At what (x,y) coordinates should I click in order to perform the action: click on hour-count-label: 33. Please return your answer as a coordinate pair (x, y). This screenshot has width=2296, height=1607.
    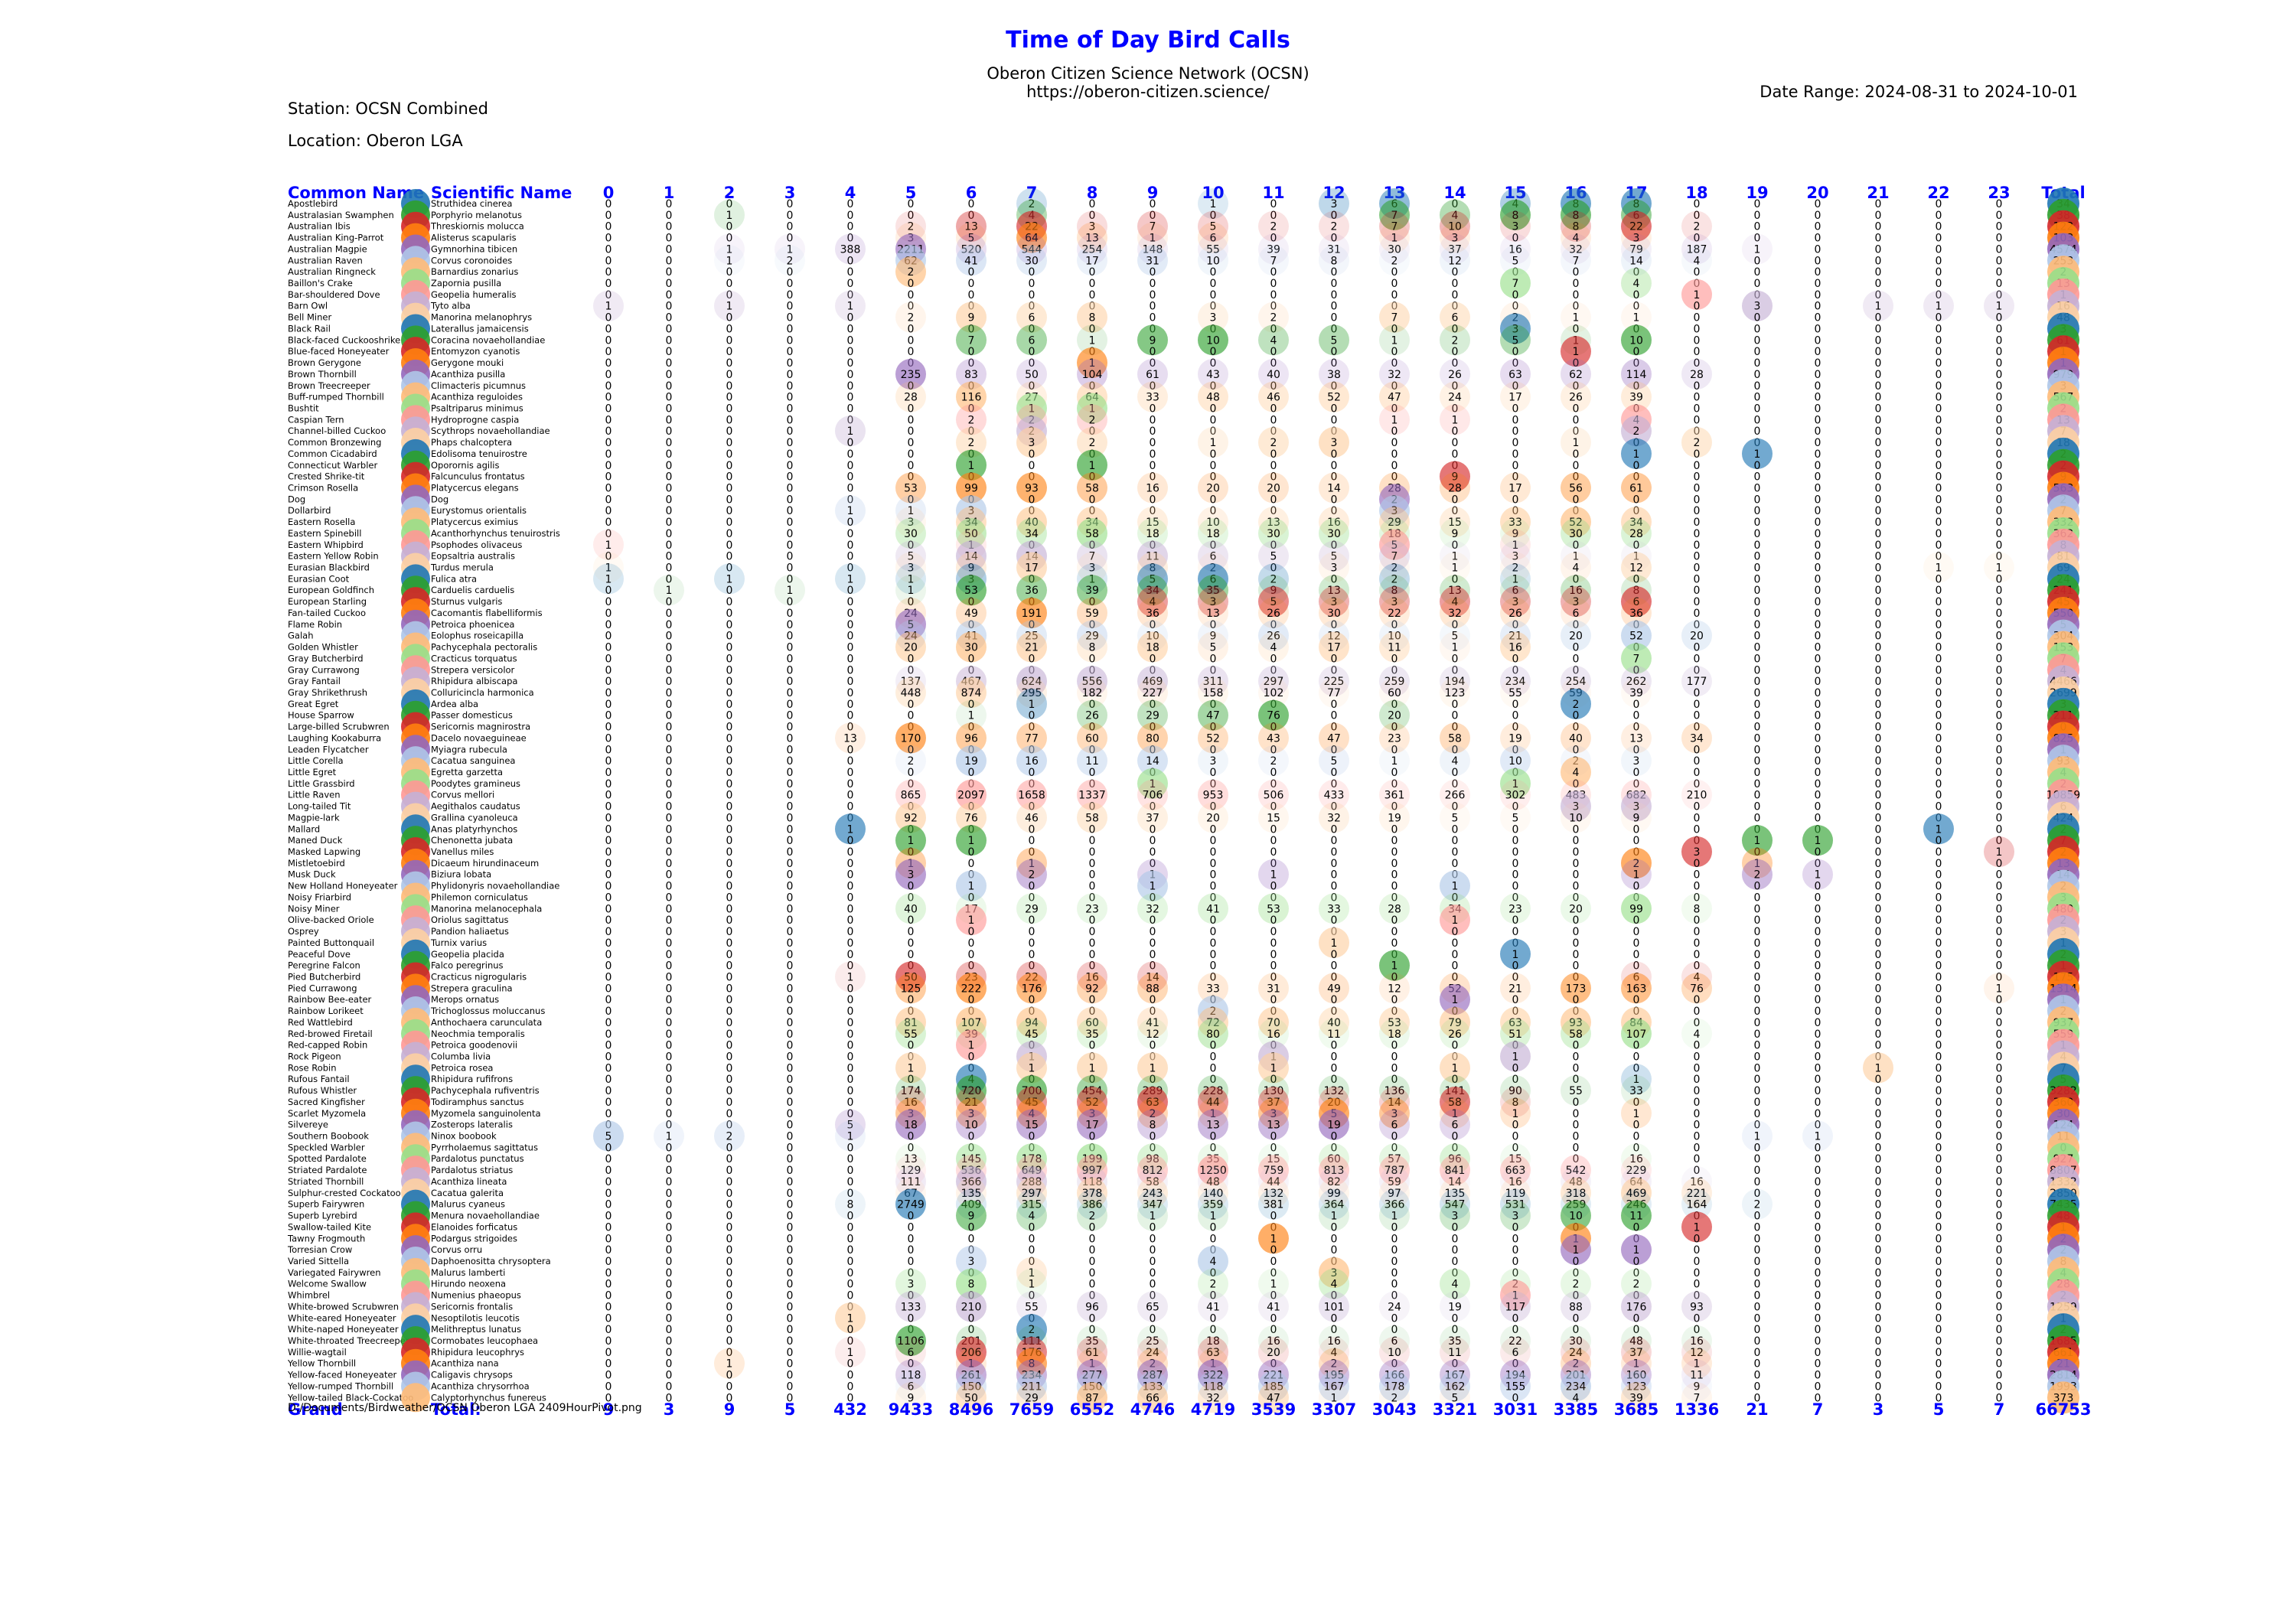
    Looking at the image, I should click on (1152, 398).